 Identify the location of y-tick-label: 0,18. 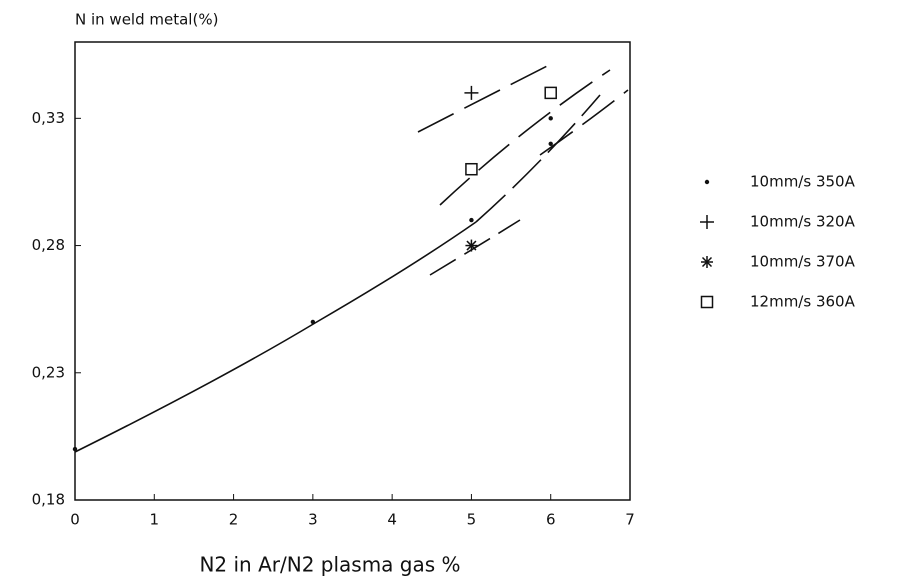
(48, 500).